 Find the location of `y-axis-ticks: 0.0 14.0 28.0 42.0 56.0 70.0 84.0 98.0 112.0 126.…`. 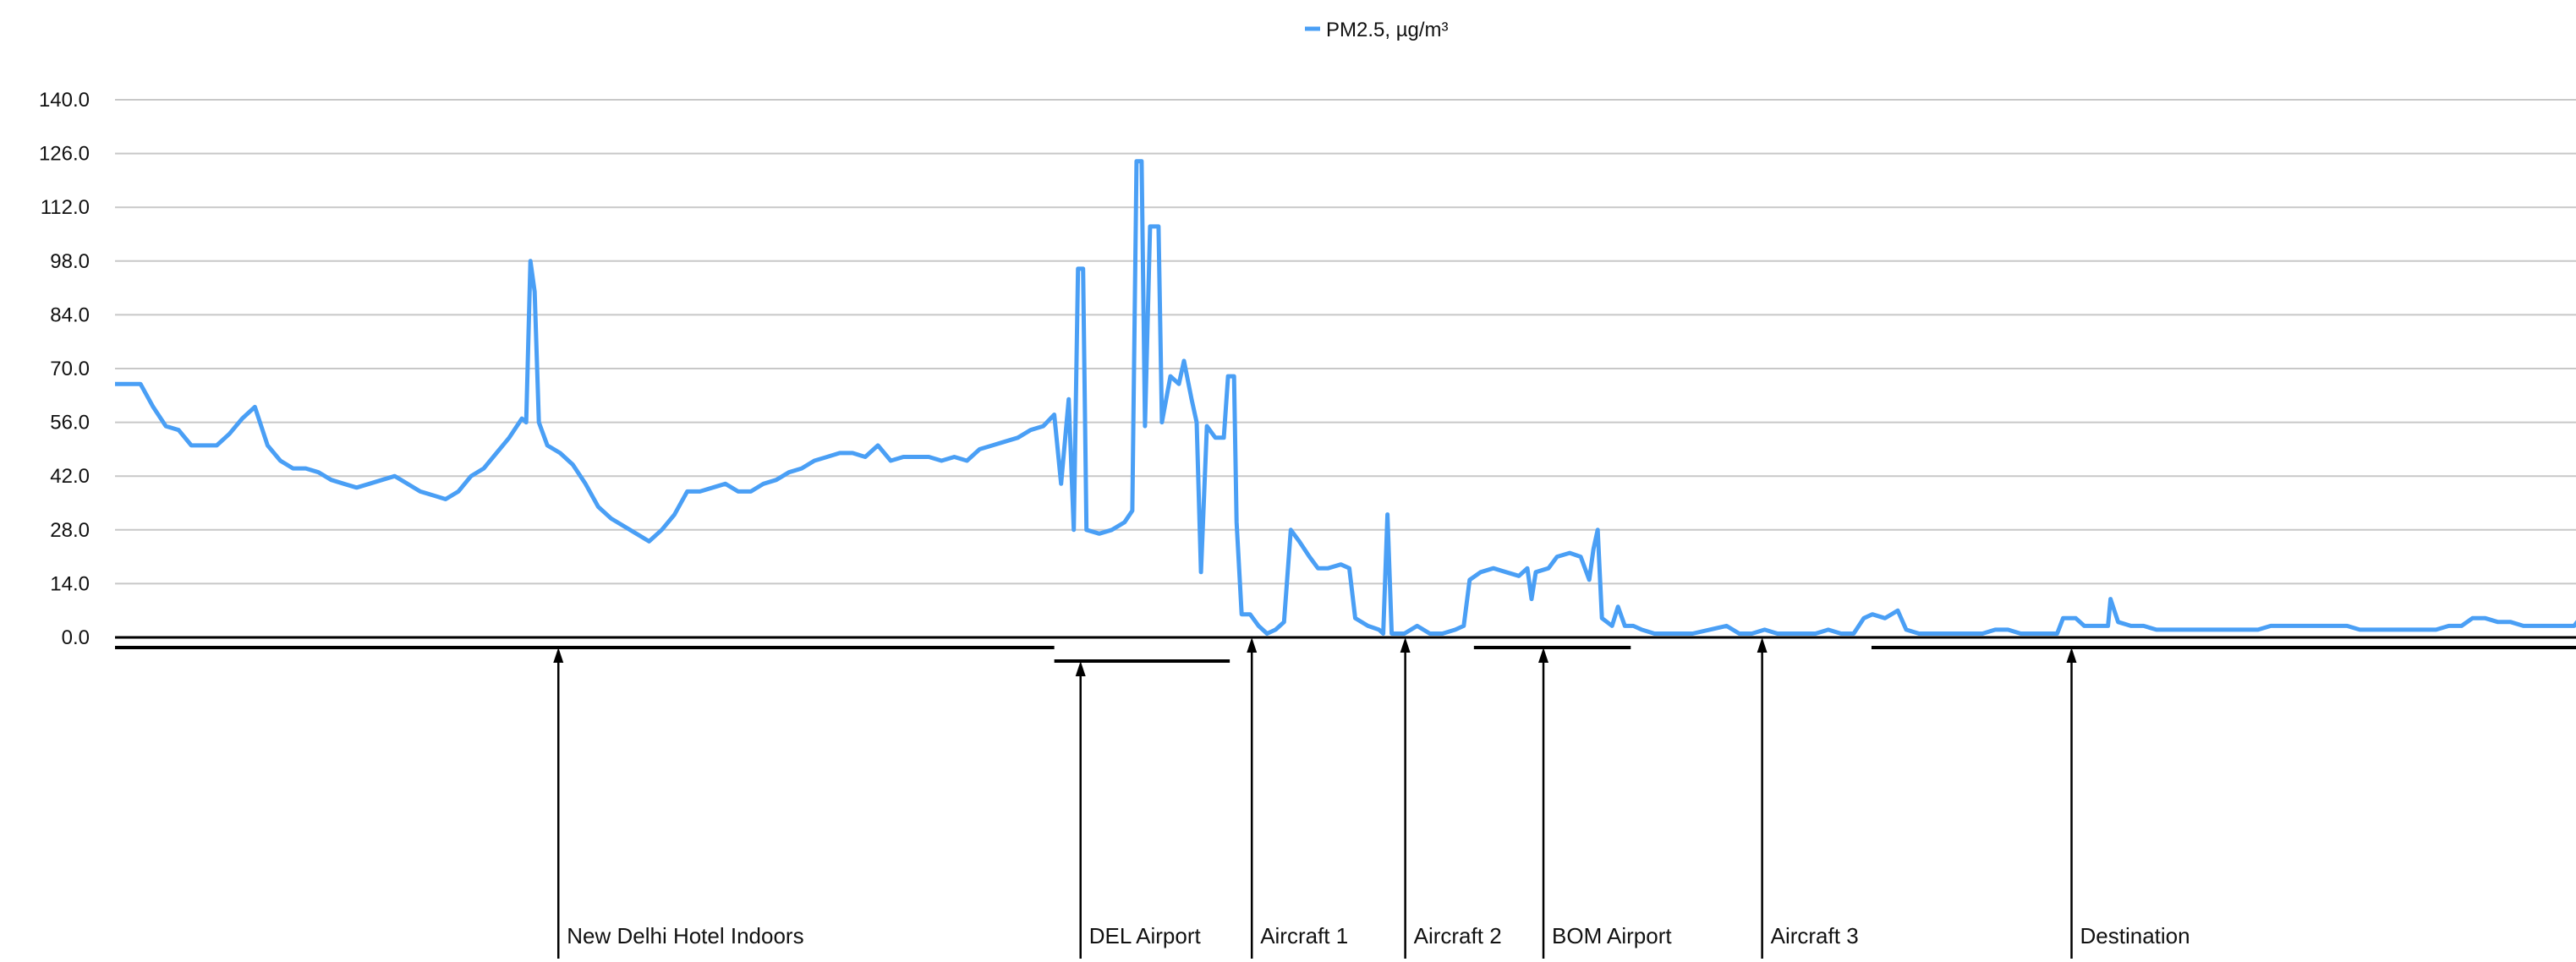

y-axis-ticks: 0.0 14.0 28.0 42.0 56.0 70.0 84.0 98.0 112.0 126.… is located at coordinates (64, 369).